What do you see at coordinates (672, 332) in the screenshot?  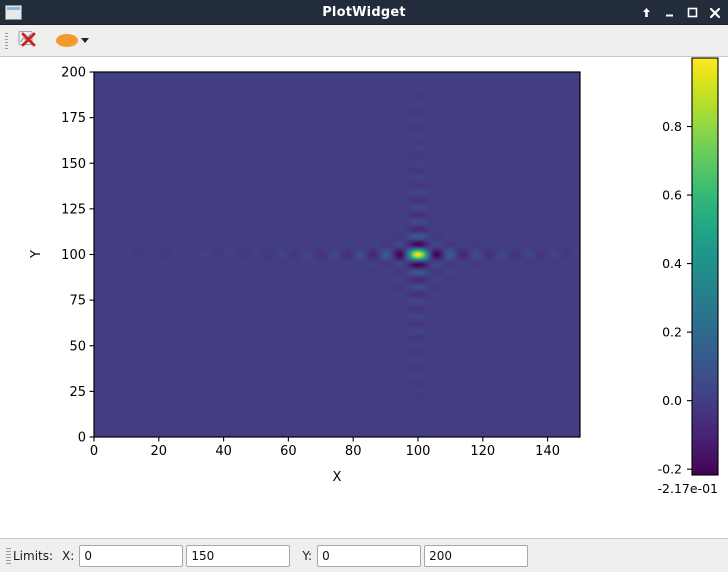 I see `tick-label: 0.2` at bounding box center [672, 332].